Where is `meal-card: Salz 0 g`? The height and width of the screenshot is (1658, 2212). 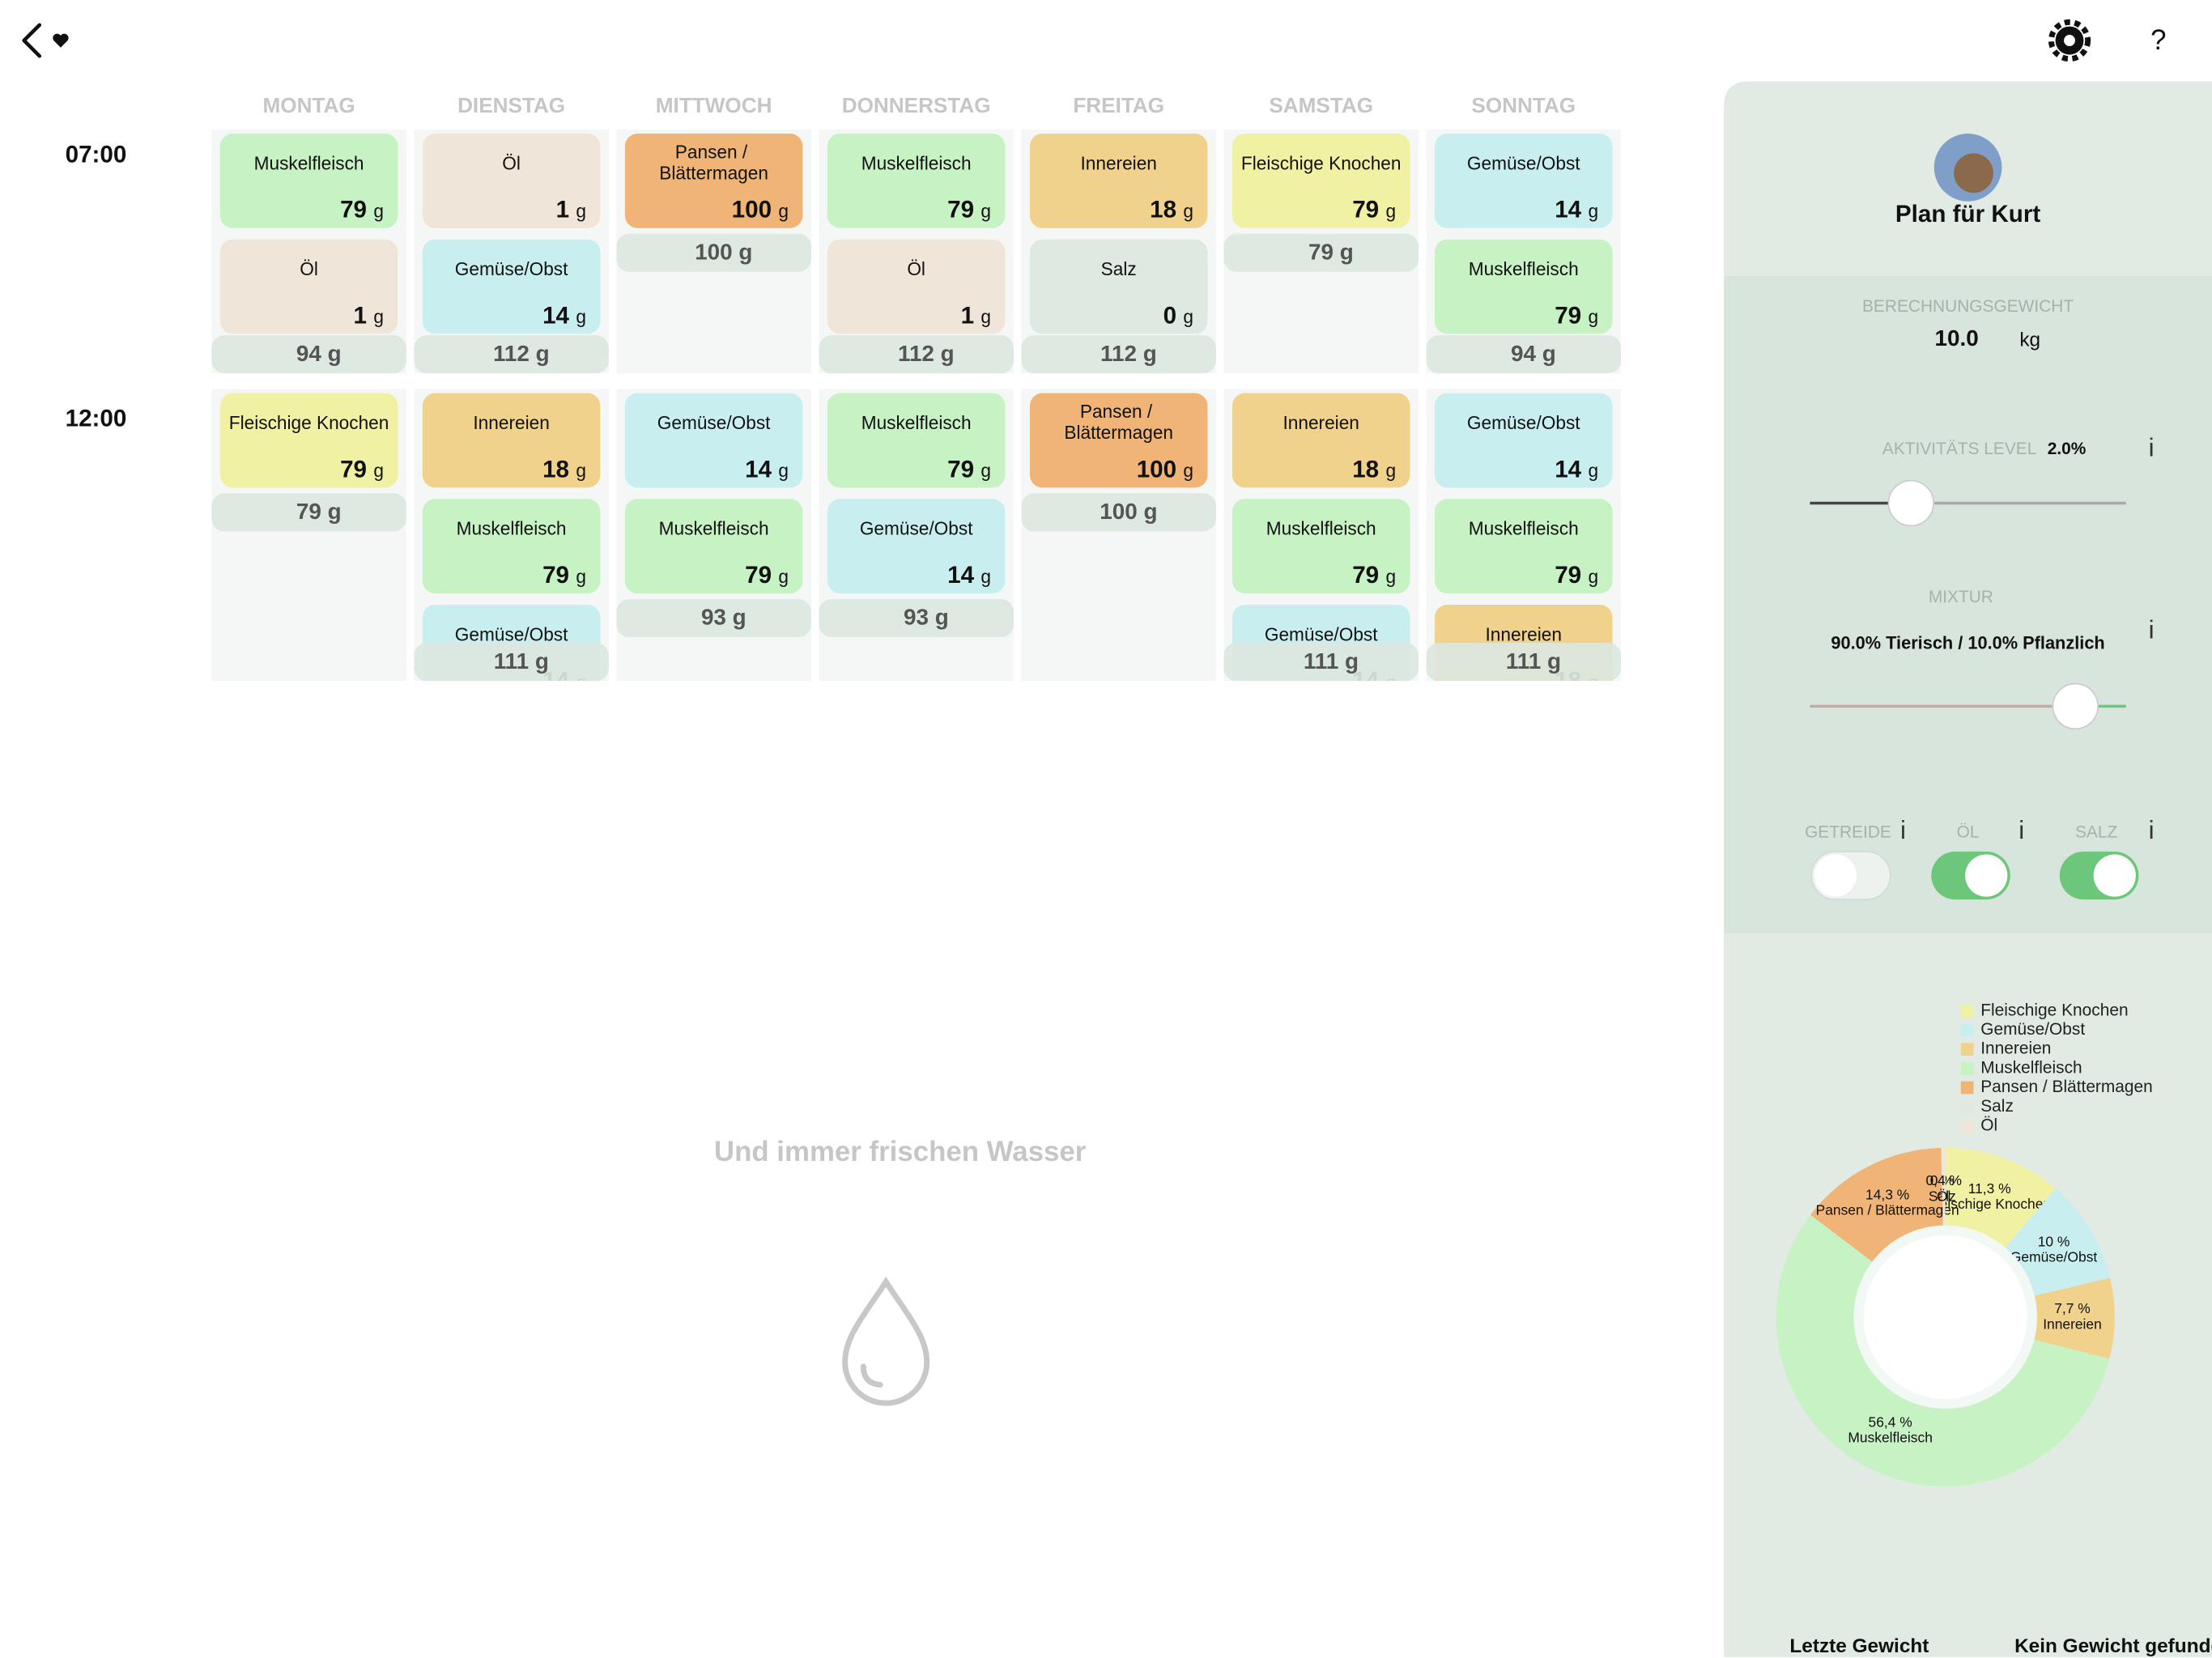 meal-card: Salz 0 g is located at coordinates (1119, 286).